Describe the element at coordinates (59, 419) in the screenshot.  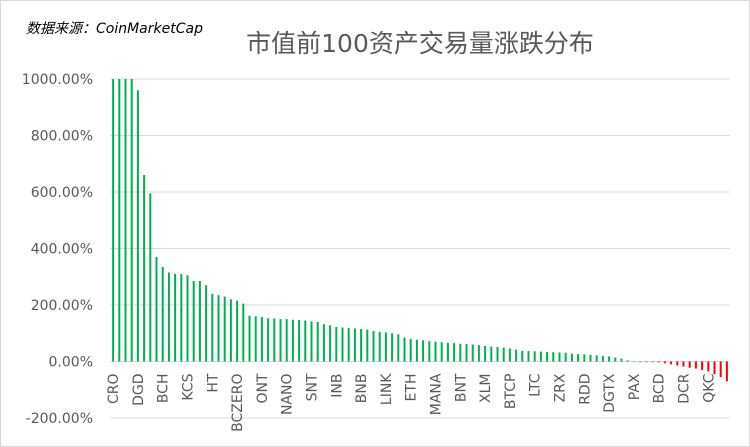
I see `y-tick-label: -200.00%` at that location.